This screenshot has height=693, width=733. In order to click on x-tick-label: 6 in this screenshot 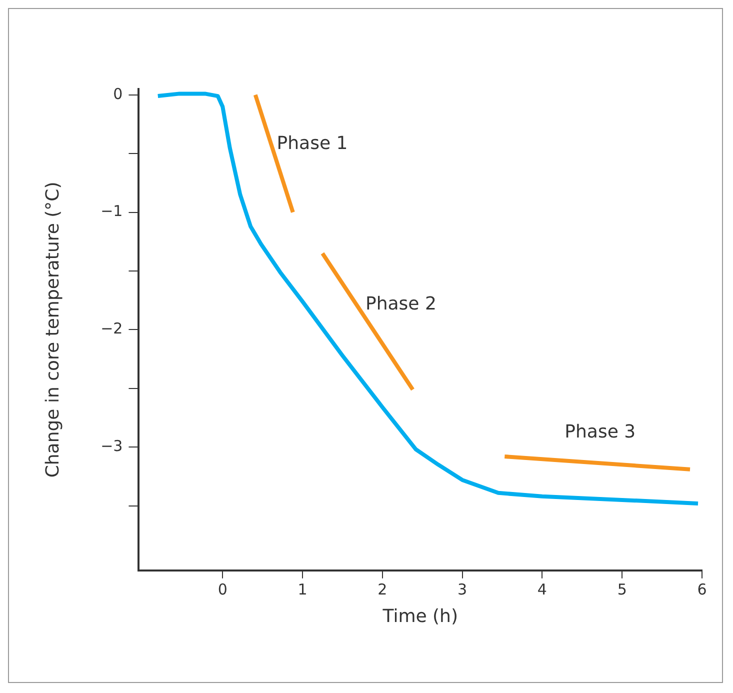, I will do `click(702, 589)`.